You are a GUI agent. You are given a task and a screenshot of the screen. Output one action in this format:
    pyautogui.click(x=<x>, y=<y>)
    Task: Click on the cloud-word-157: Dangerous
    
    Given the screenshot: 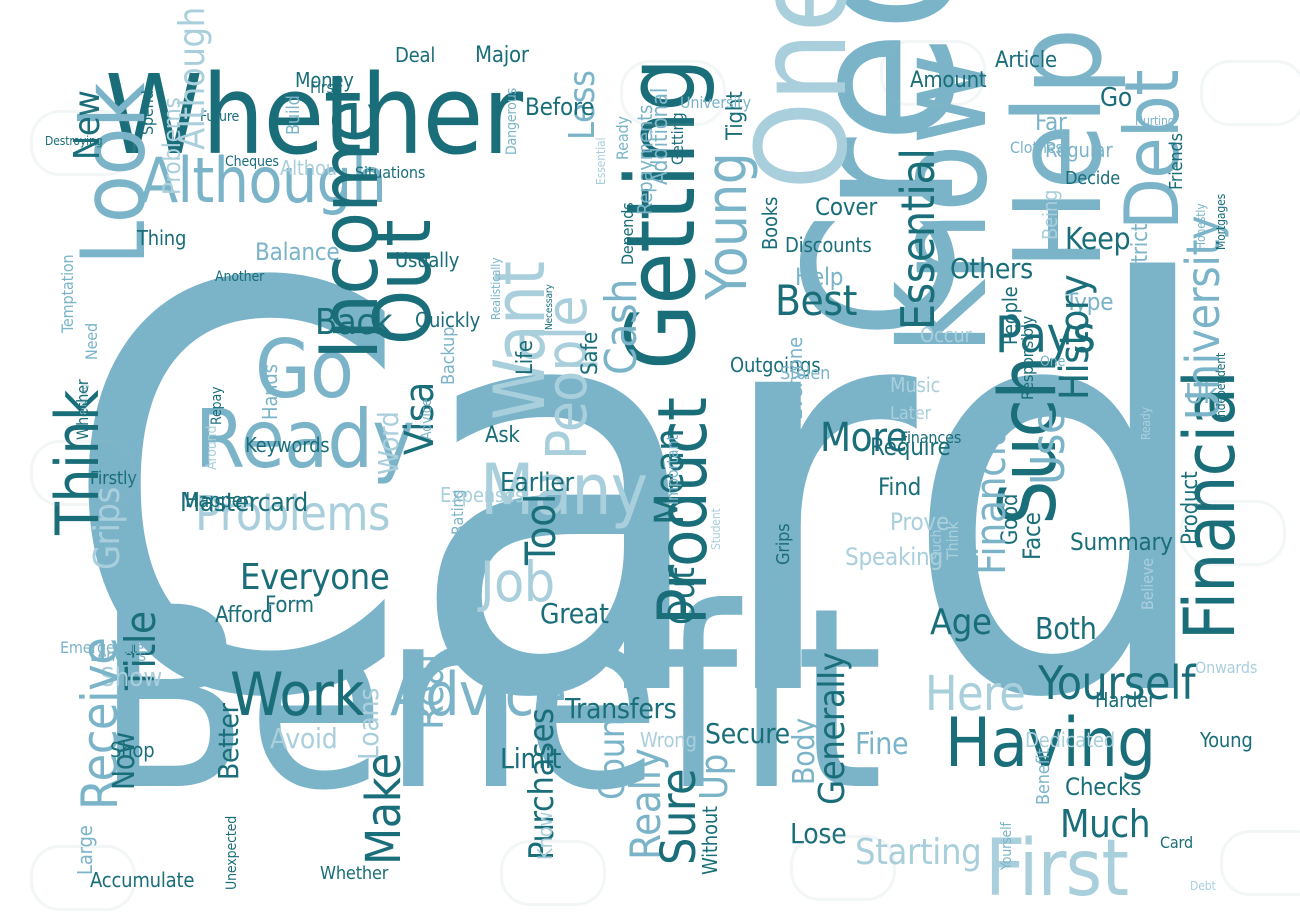 What is the action you would take?
    pyautogui.click(x=512, y=121)
    